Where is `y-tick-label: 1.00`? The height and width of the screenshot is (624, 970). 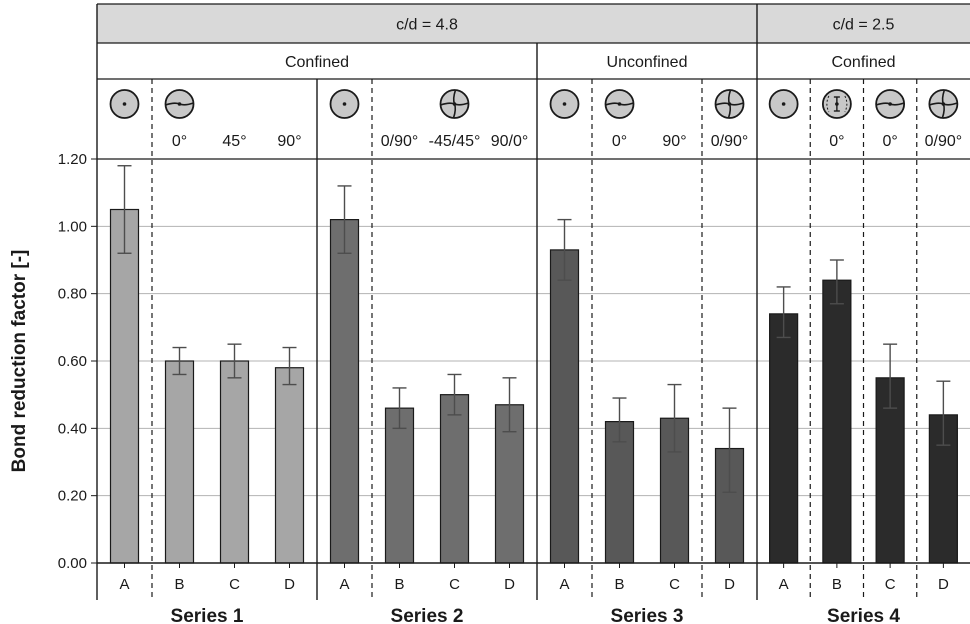 y-tick-label: 1.00 is located at coordinates (72, 226).